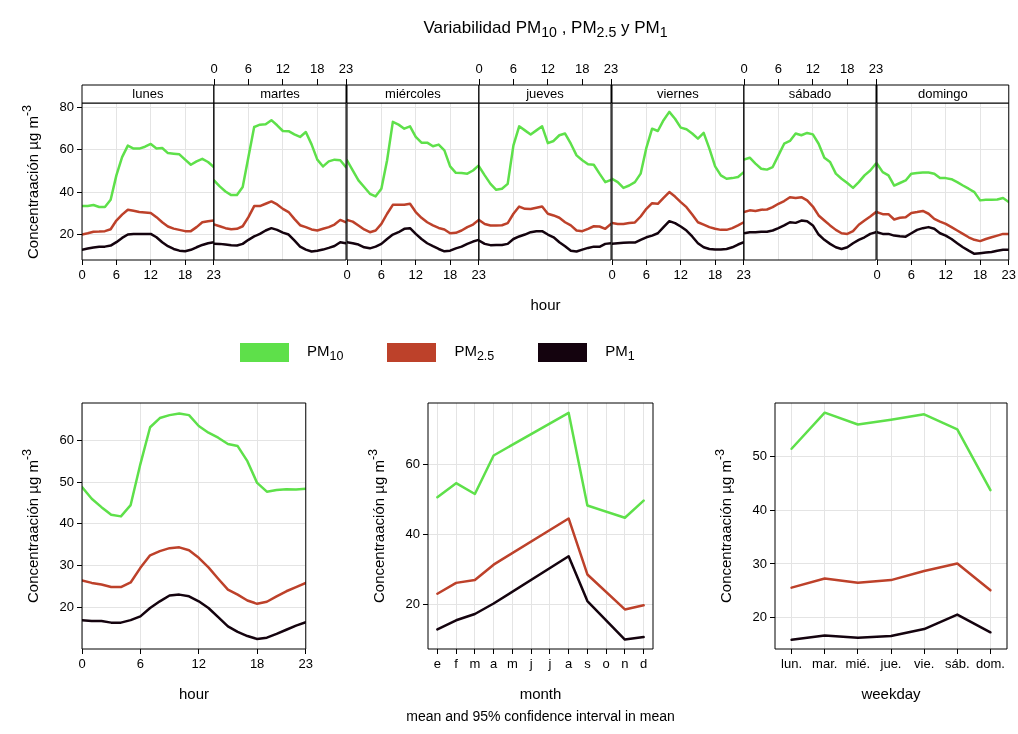  I want to click on x-tick-label: sáb., so click(957, 664).